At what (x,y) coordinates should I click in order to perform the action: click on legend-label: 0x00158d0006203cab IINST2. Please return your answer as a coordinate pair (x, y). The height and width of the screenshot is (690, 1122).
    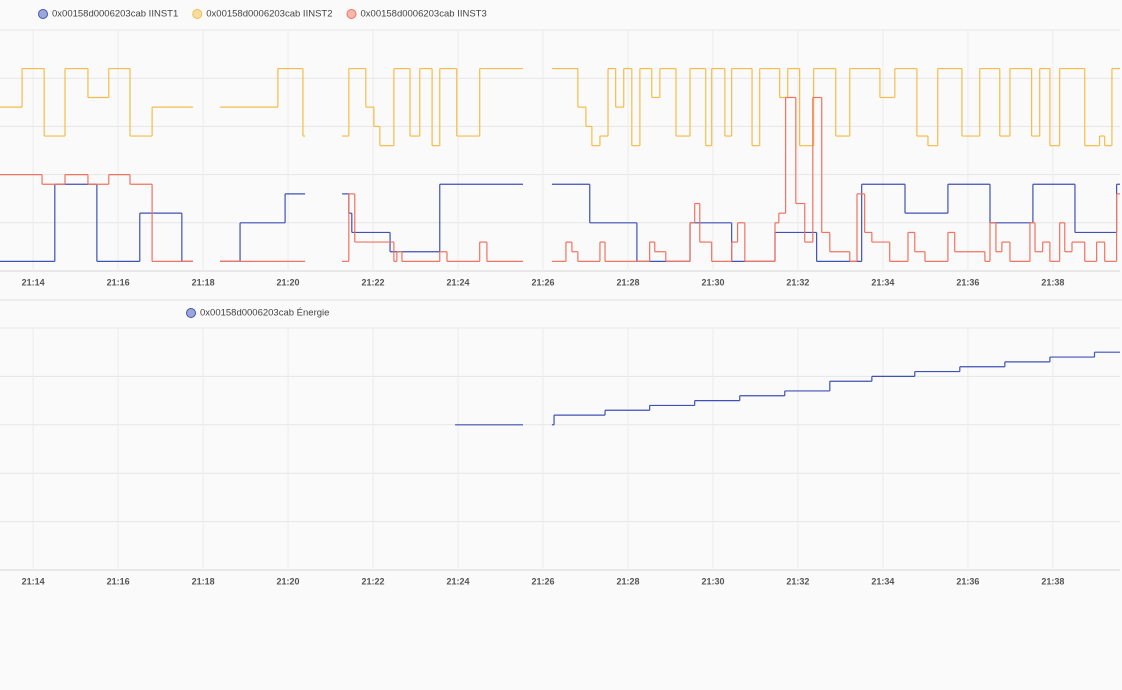
    Looking at the image, I should click on (269, 14).